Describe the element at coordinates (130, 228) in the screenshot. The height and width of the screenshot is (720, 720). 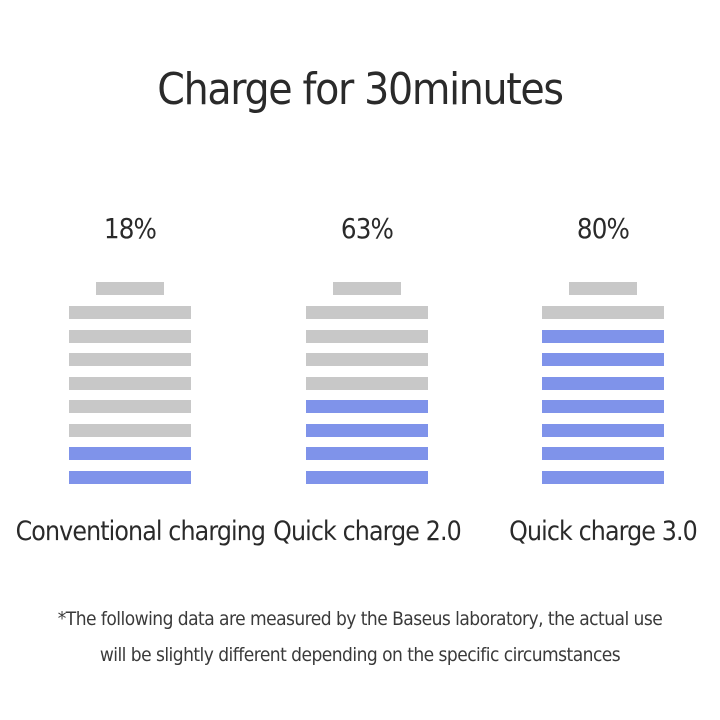
I see `value-label: 18%` at that location.